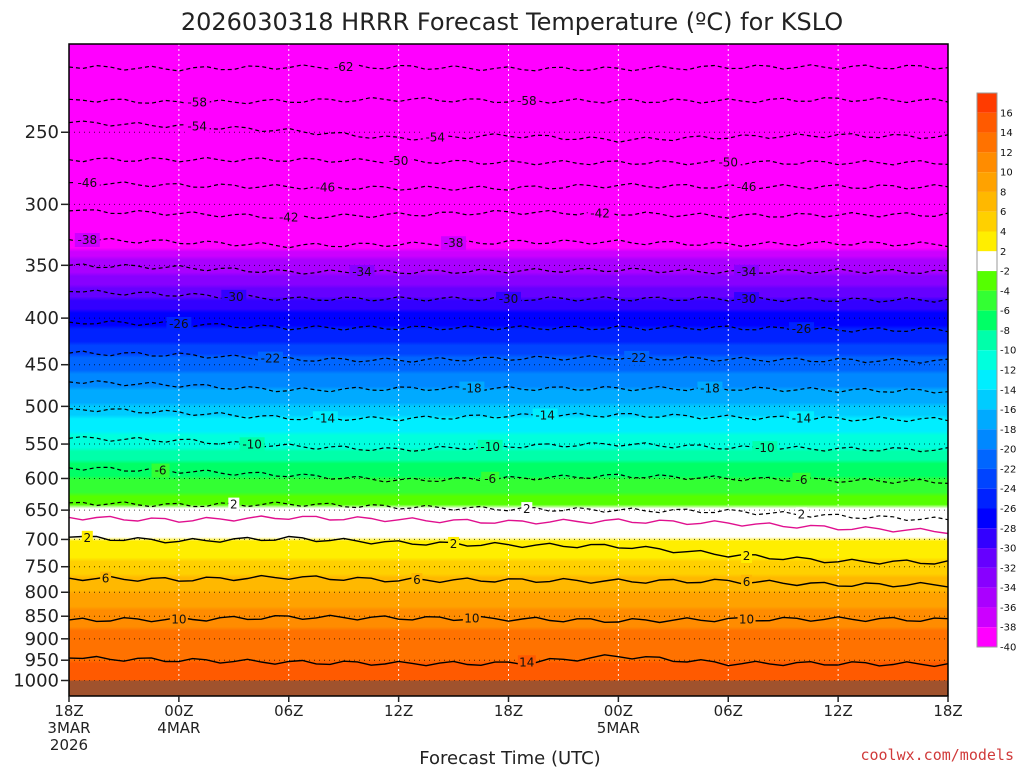 This screenshot has width=1024, height=768. Describe the element at coordinates (1008, 549) in the screenshot. I see `colorbar-label: -30` at that location.